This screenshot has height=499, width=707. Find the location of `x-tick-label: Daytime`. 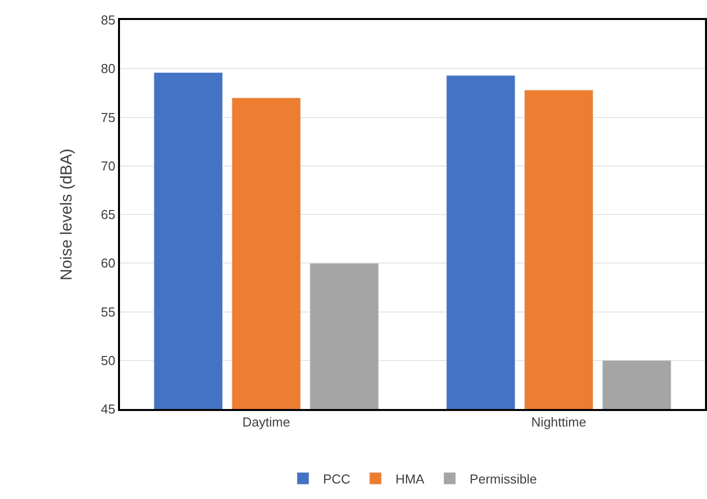

x-tick-label: Daytime is located at coordinates (266, 422).